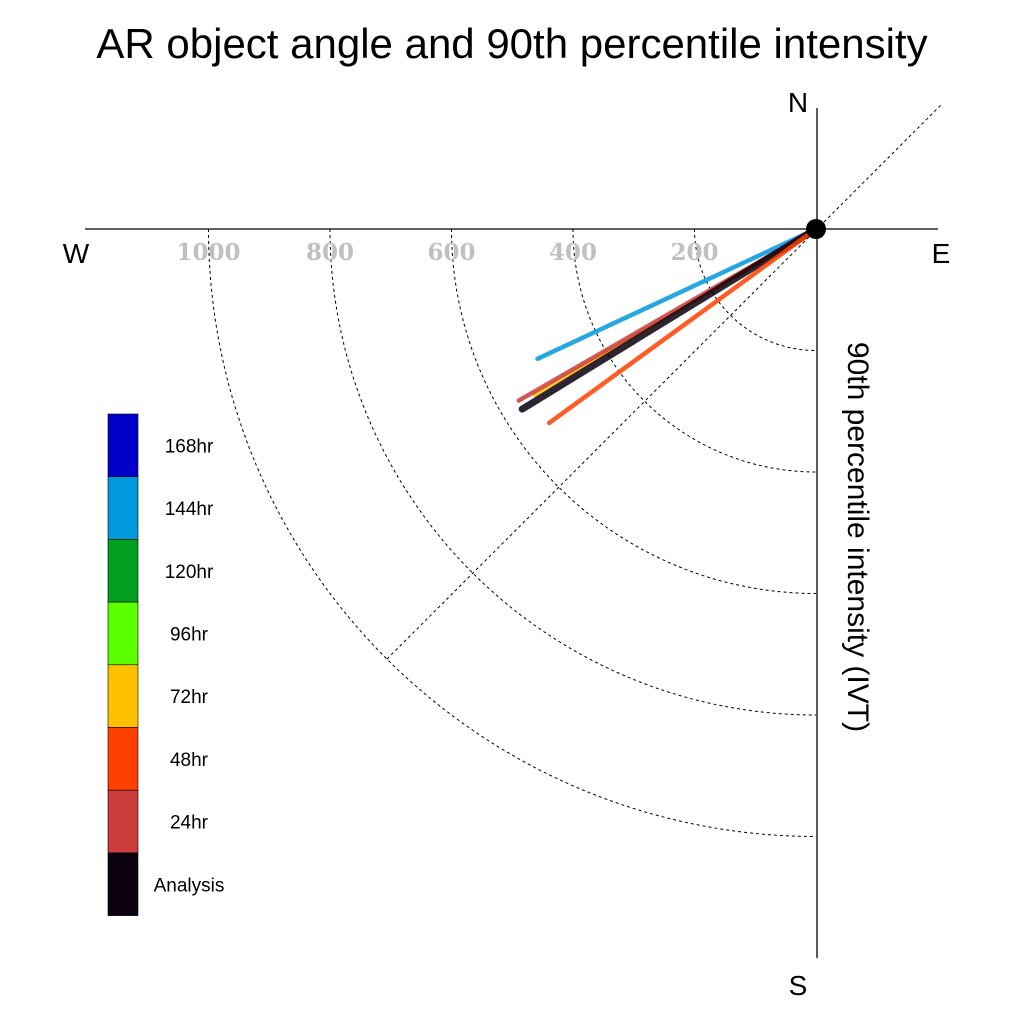  Describe the element at coordinates (941, 253) in the screenshot. I see `compass-east: E` at that location.